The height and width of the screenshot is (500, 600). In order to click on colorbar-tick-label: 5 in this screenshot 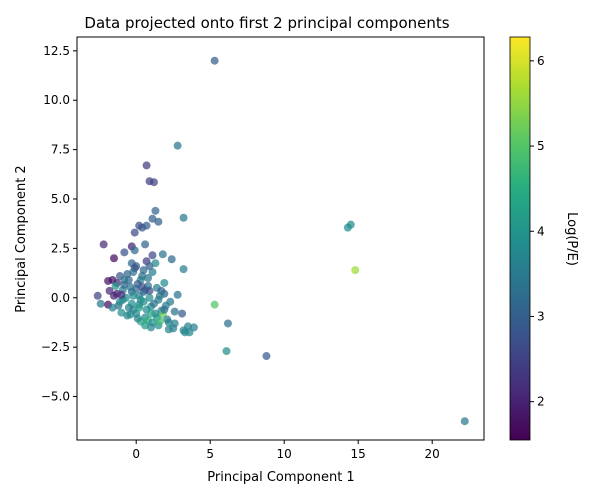, I will do `click(541, 146)`.